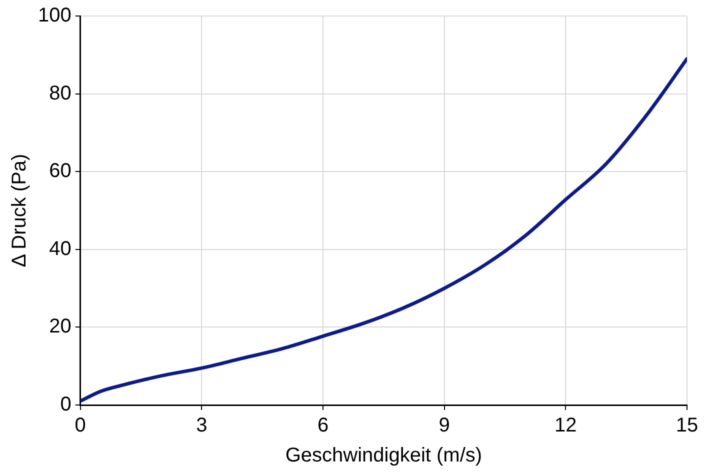 Image resolution: width=717 pixels, height=474 pixels. Describe the element at coordinates (444, 425) in the screenshot. I see `x-tick-label: 9` at that location.